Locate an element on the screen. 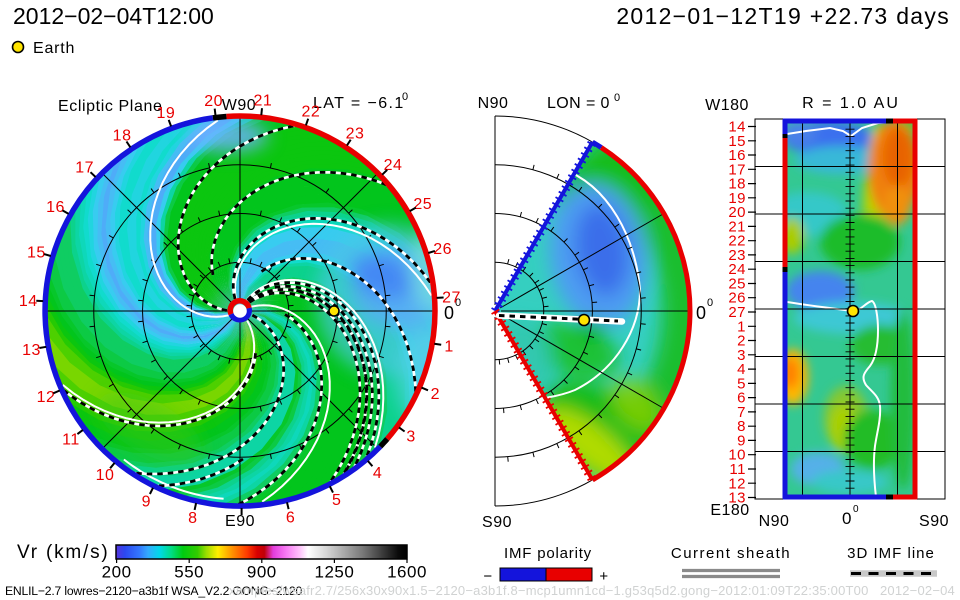  svg-text: 550 is located at coordinates (189, 572).